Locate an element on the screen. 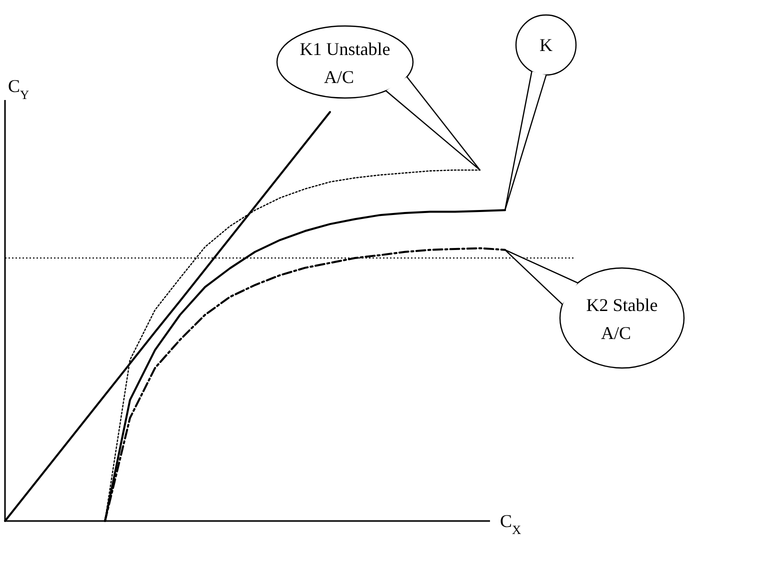 The width and height of the screenshot is (765, 571). x-axis-title: C$_{X}$ is located at coordinates (511, 524).